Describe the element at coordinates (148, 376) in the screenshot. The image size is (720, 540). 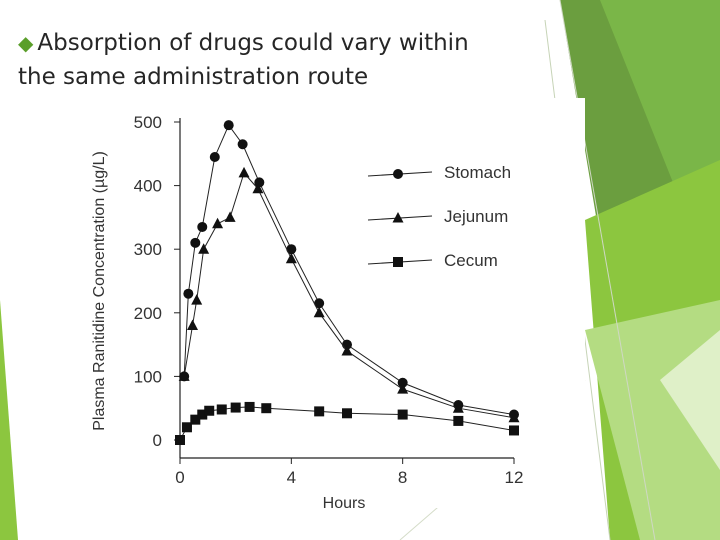
I see `y-tick-label: 100` at that location.